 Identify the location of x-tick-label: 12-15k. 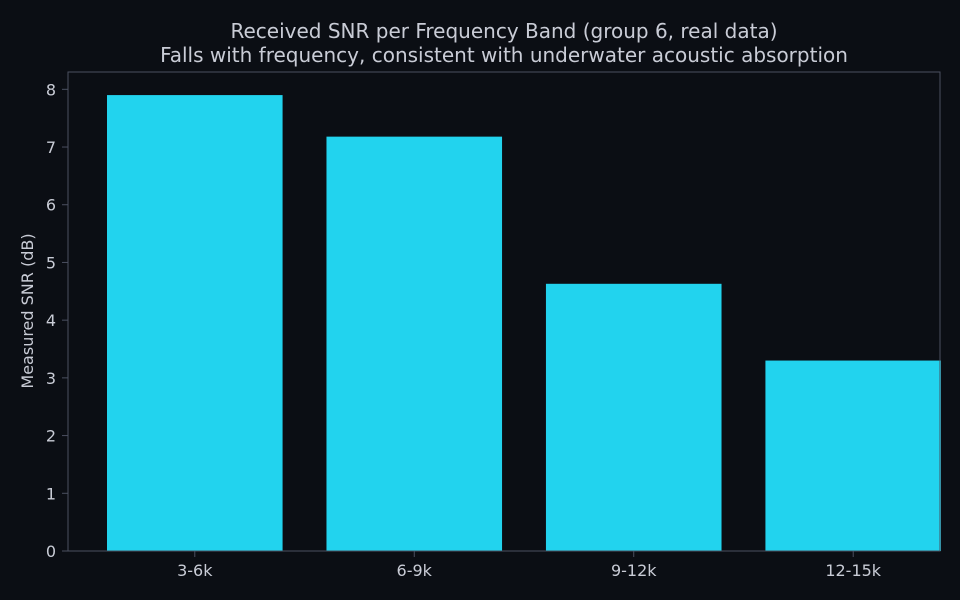
(853, 570).